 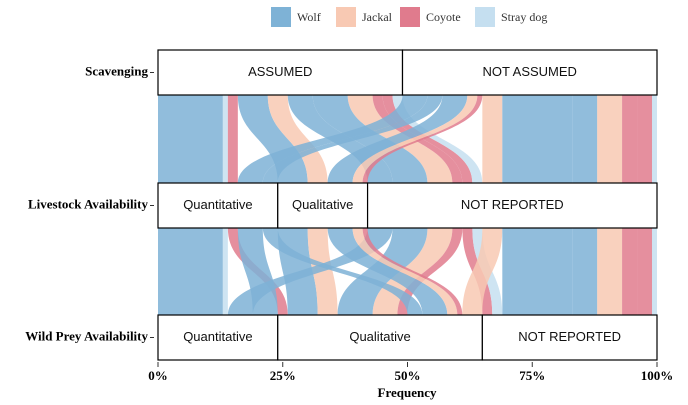 I want to click on x-tick-label: 100%, so click(x=657, y=375).